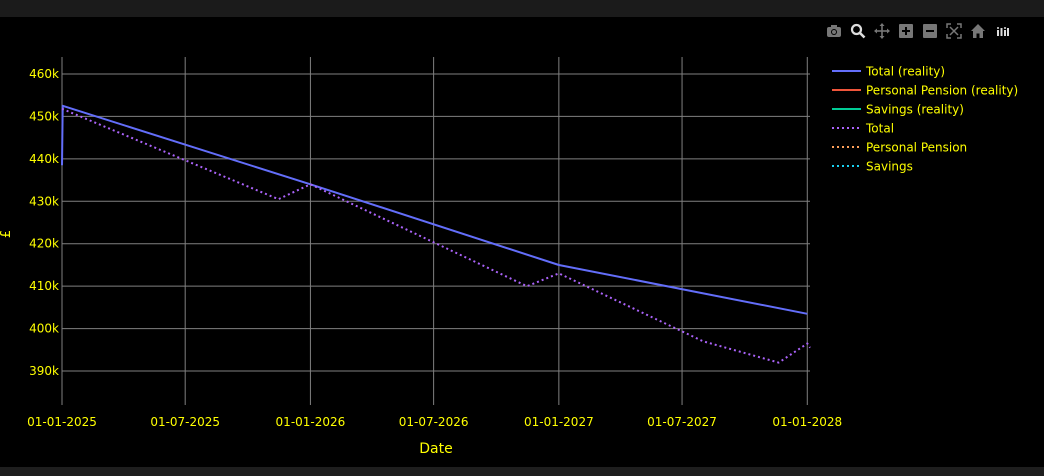  Describe the element at coordinates (44, 159) in the screenshot. I see `y-tick-label: 440k` at that location.